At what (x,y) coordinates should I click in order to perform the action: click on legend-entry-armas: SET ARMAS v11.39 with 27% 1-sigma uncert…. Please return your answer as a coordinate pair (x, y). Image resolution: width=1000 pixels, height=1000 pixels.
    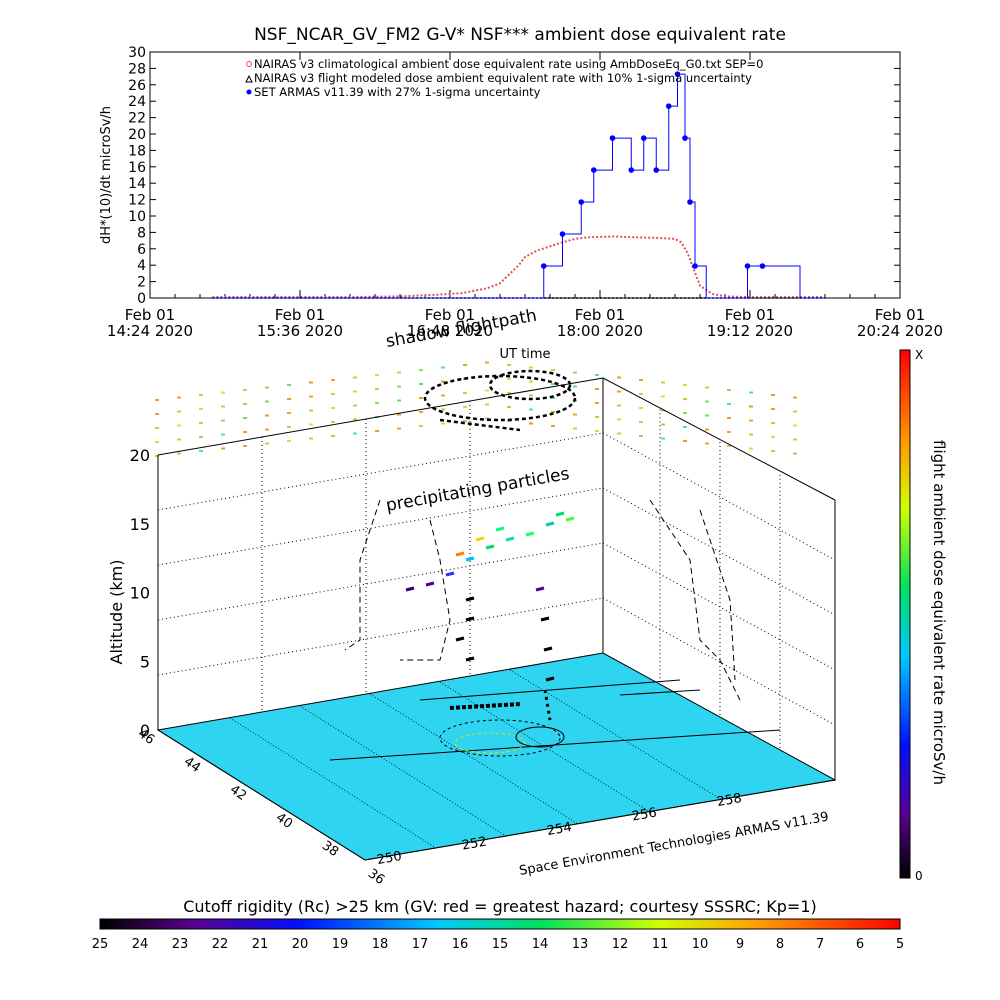
    Looking at the image, I should click on (397, 92).